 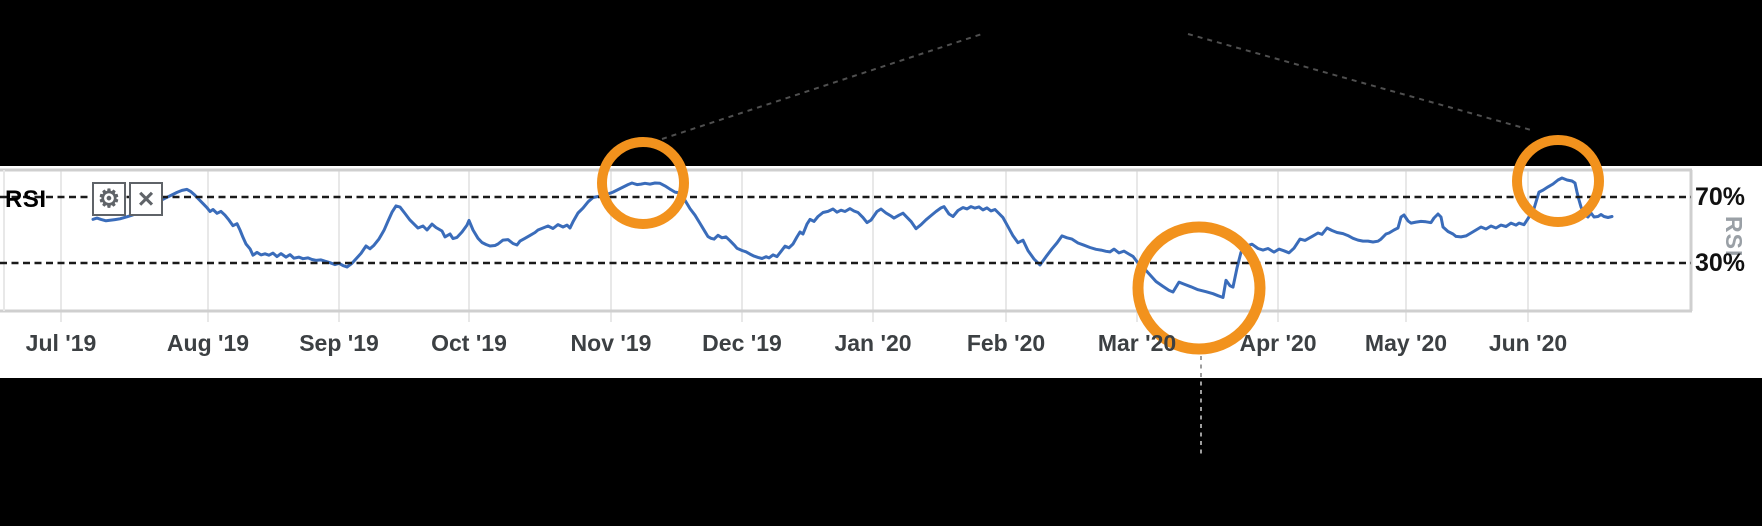 I want to click on rsi-pane-label: RSI, so click(x=26, y=199).